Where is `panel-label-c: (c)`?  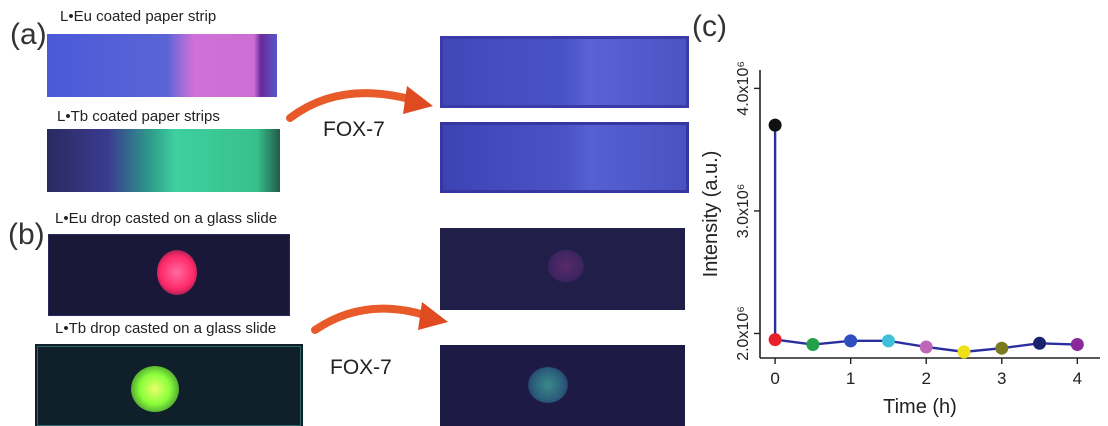 panel-label-c: (c) is located at coordinates (709, 26).